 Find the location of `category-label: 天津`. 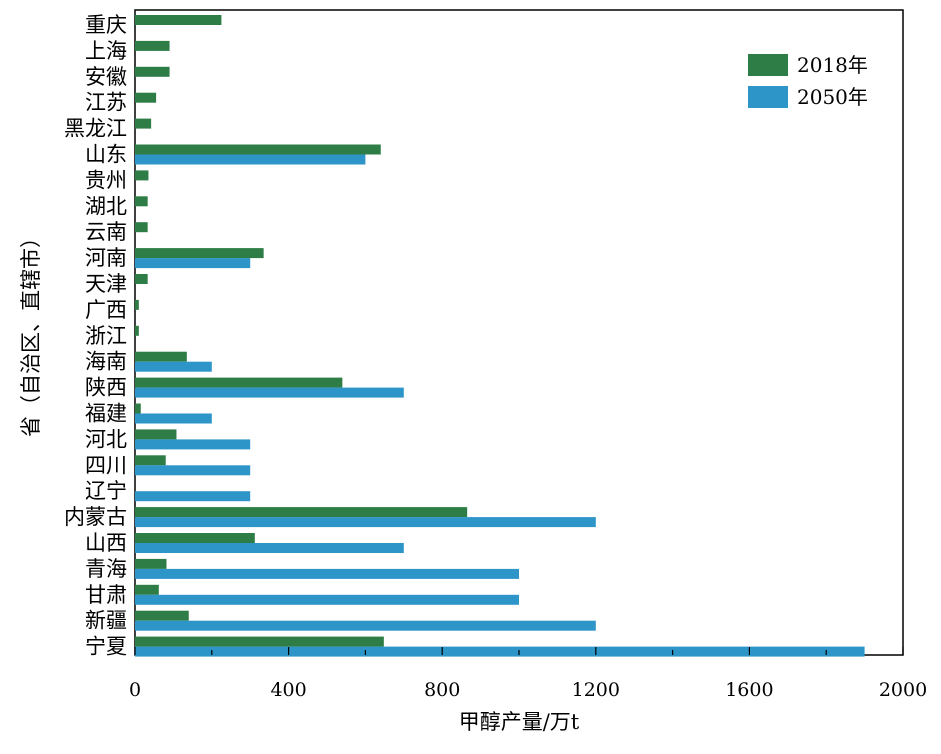

category-label: 天津 is located at coordinates (106, 284).